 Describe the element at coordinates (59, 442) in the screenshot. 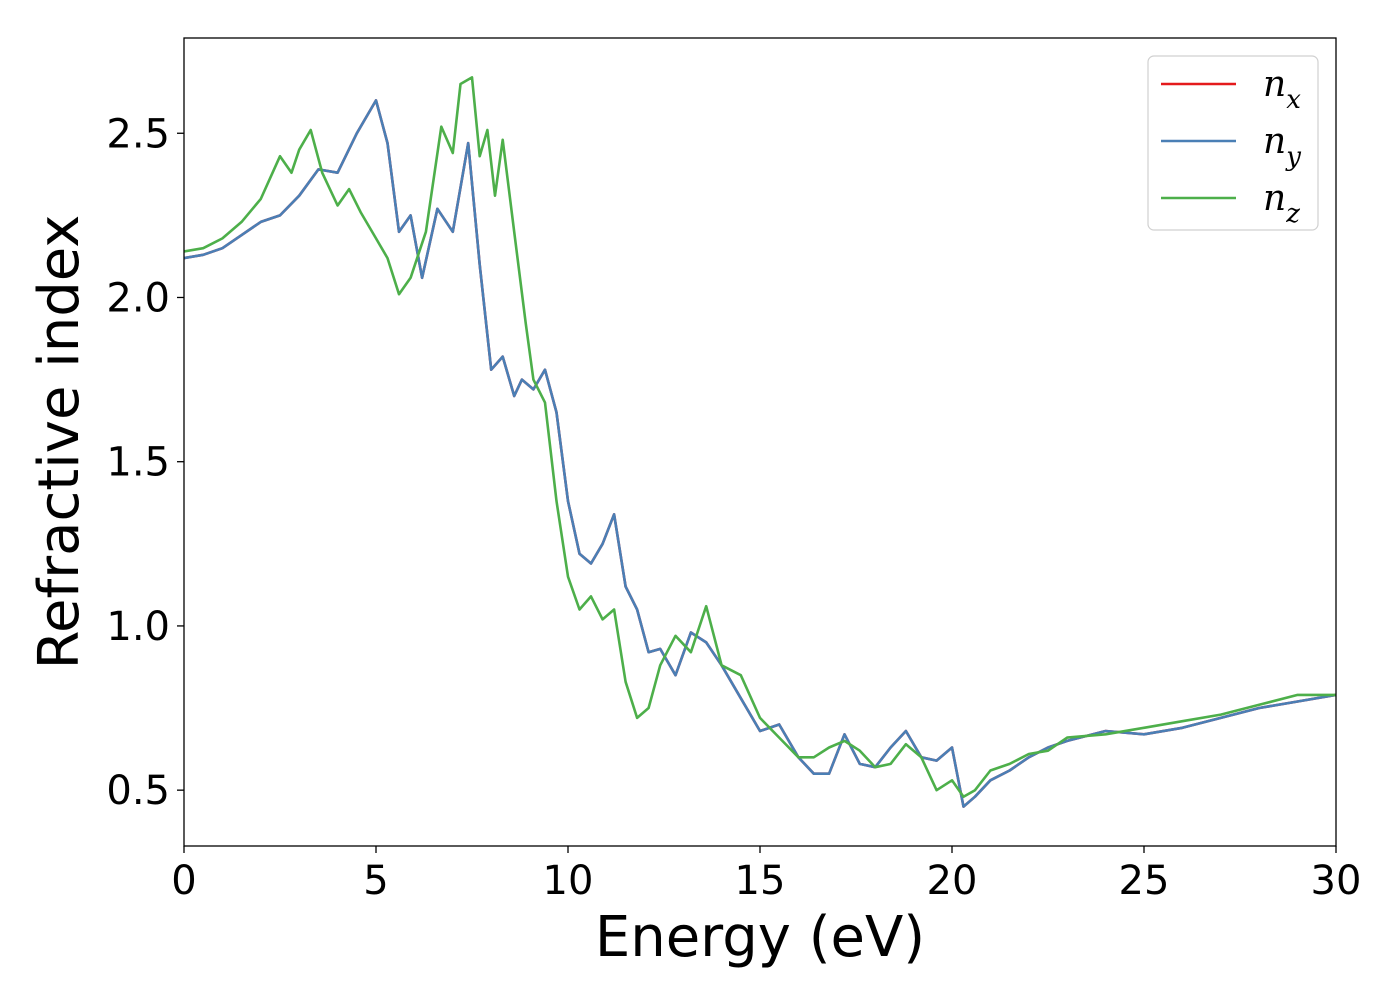

I see `y-axis-label: Refractive index` at that location.